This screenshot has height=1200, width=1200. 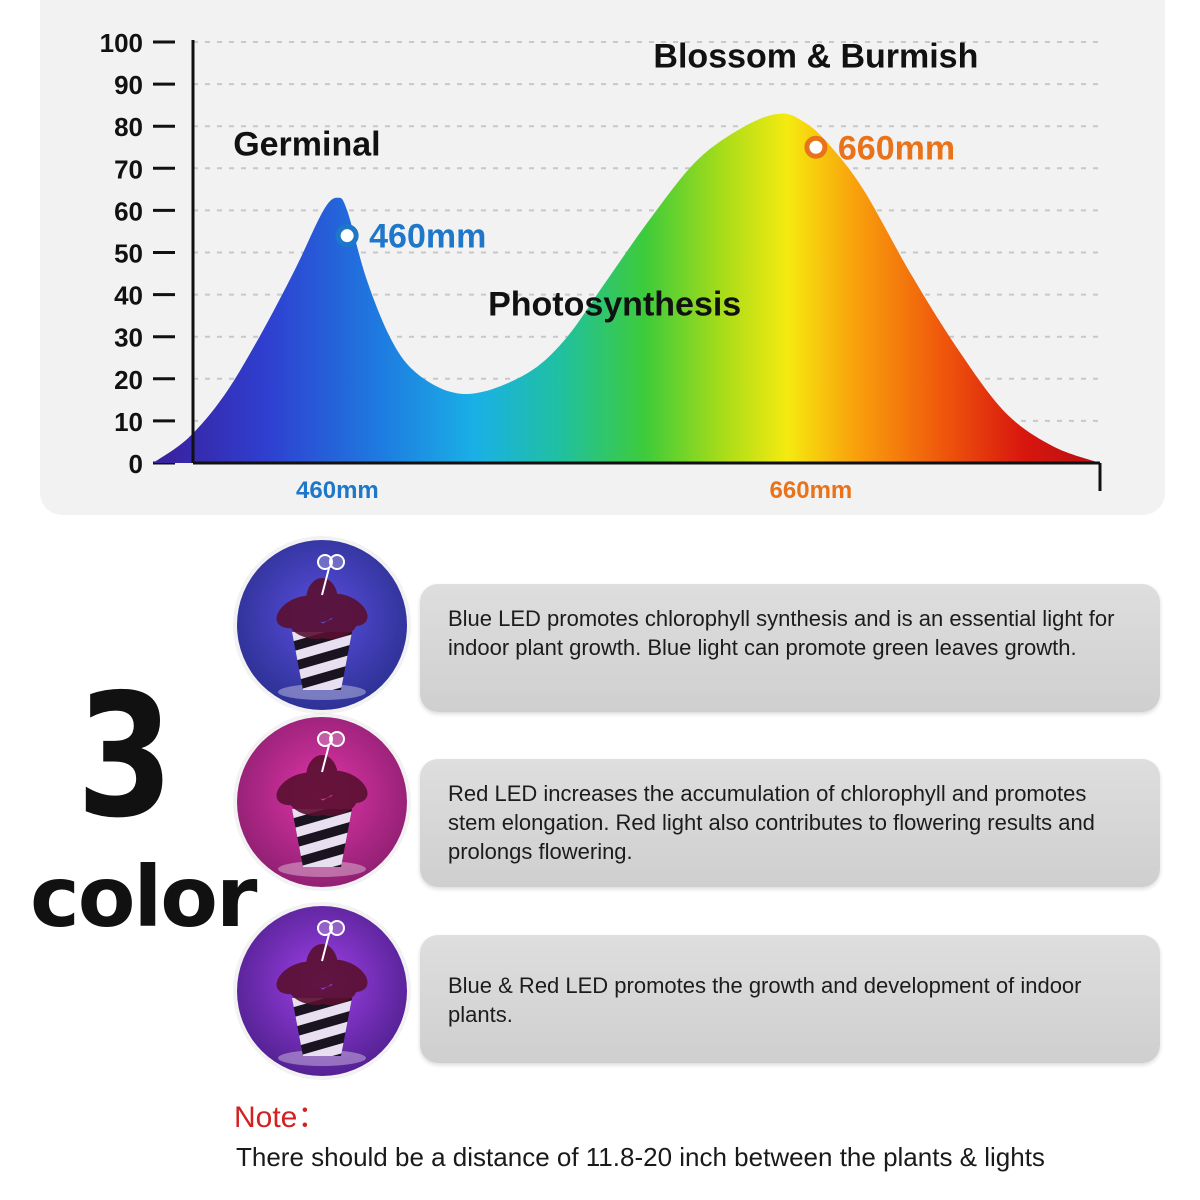 What do you see at coordinates (128, 296) in the screenshot?
I see `y-tick-label: 40` at bounding box center [128, 296].